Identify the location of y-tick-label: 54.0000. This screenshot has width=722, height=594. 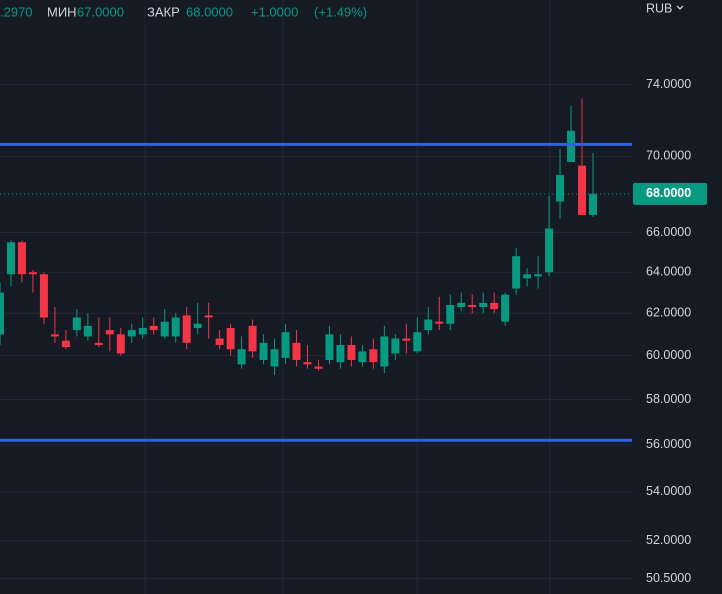
(668, 491).